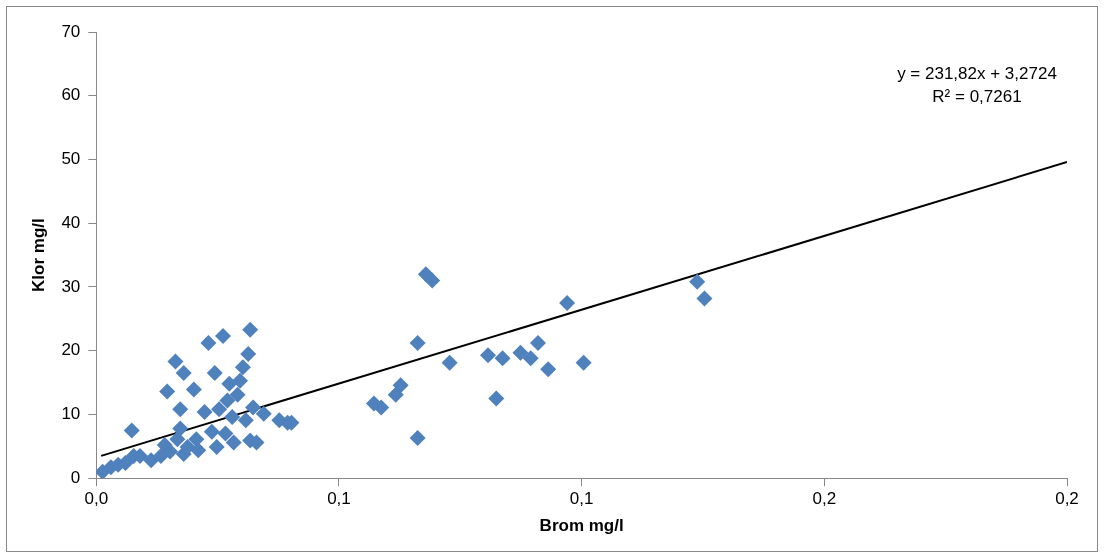 The height and width of the screenshot is (559, 1104). I want to click on y-tick-label: 10, so click(71, 414).